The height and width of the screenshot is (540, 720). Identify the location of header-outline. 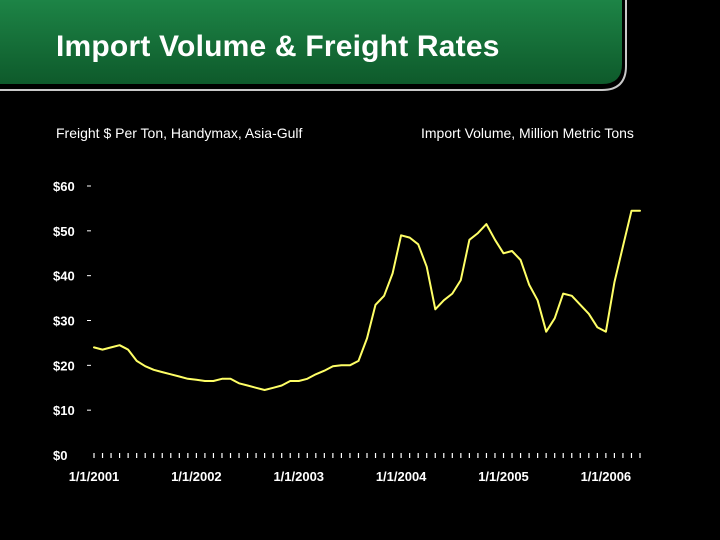
(313, 45).